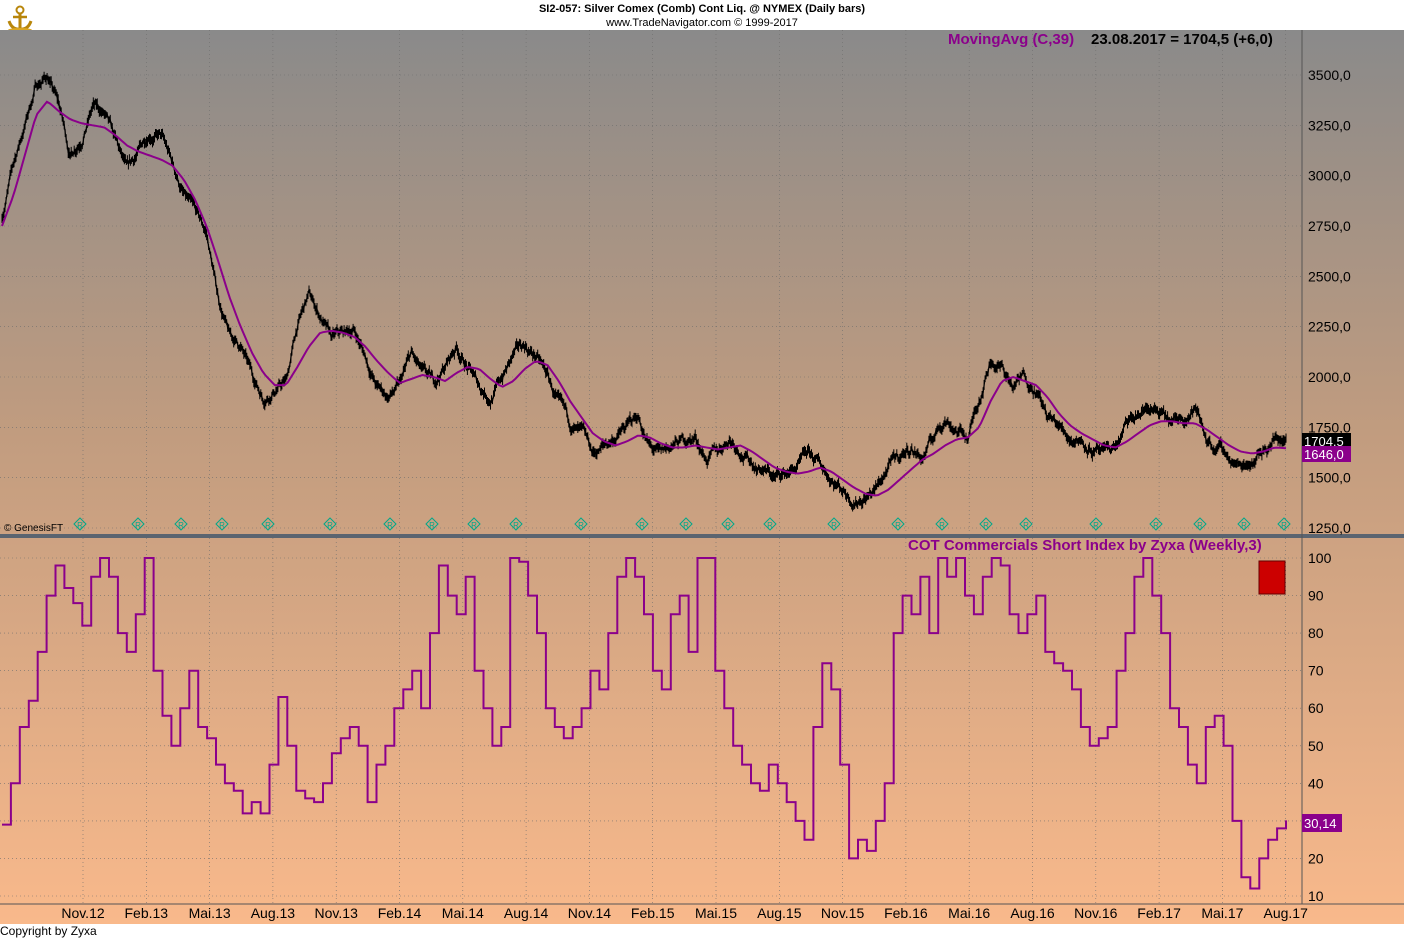 The image size is (1404, 940). What do you see at coordinates (147, 913) in the screenshot?
I see `x-tick-label: Feb.13` at bounding box center [147, 913].